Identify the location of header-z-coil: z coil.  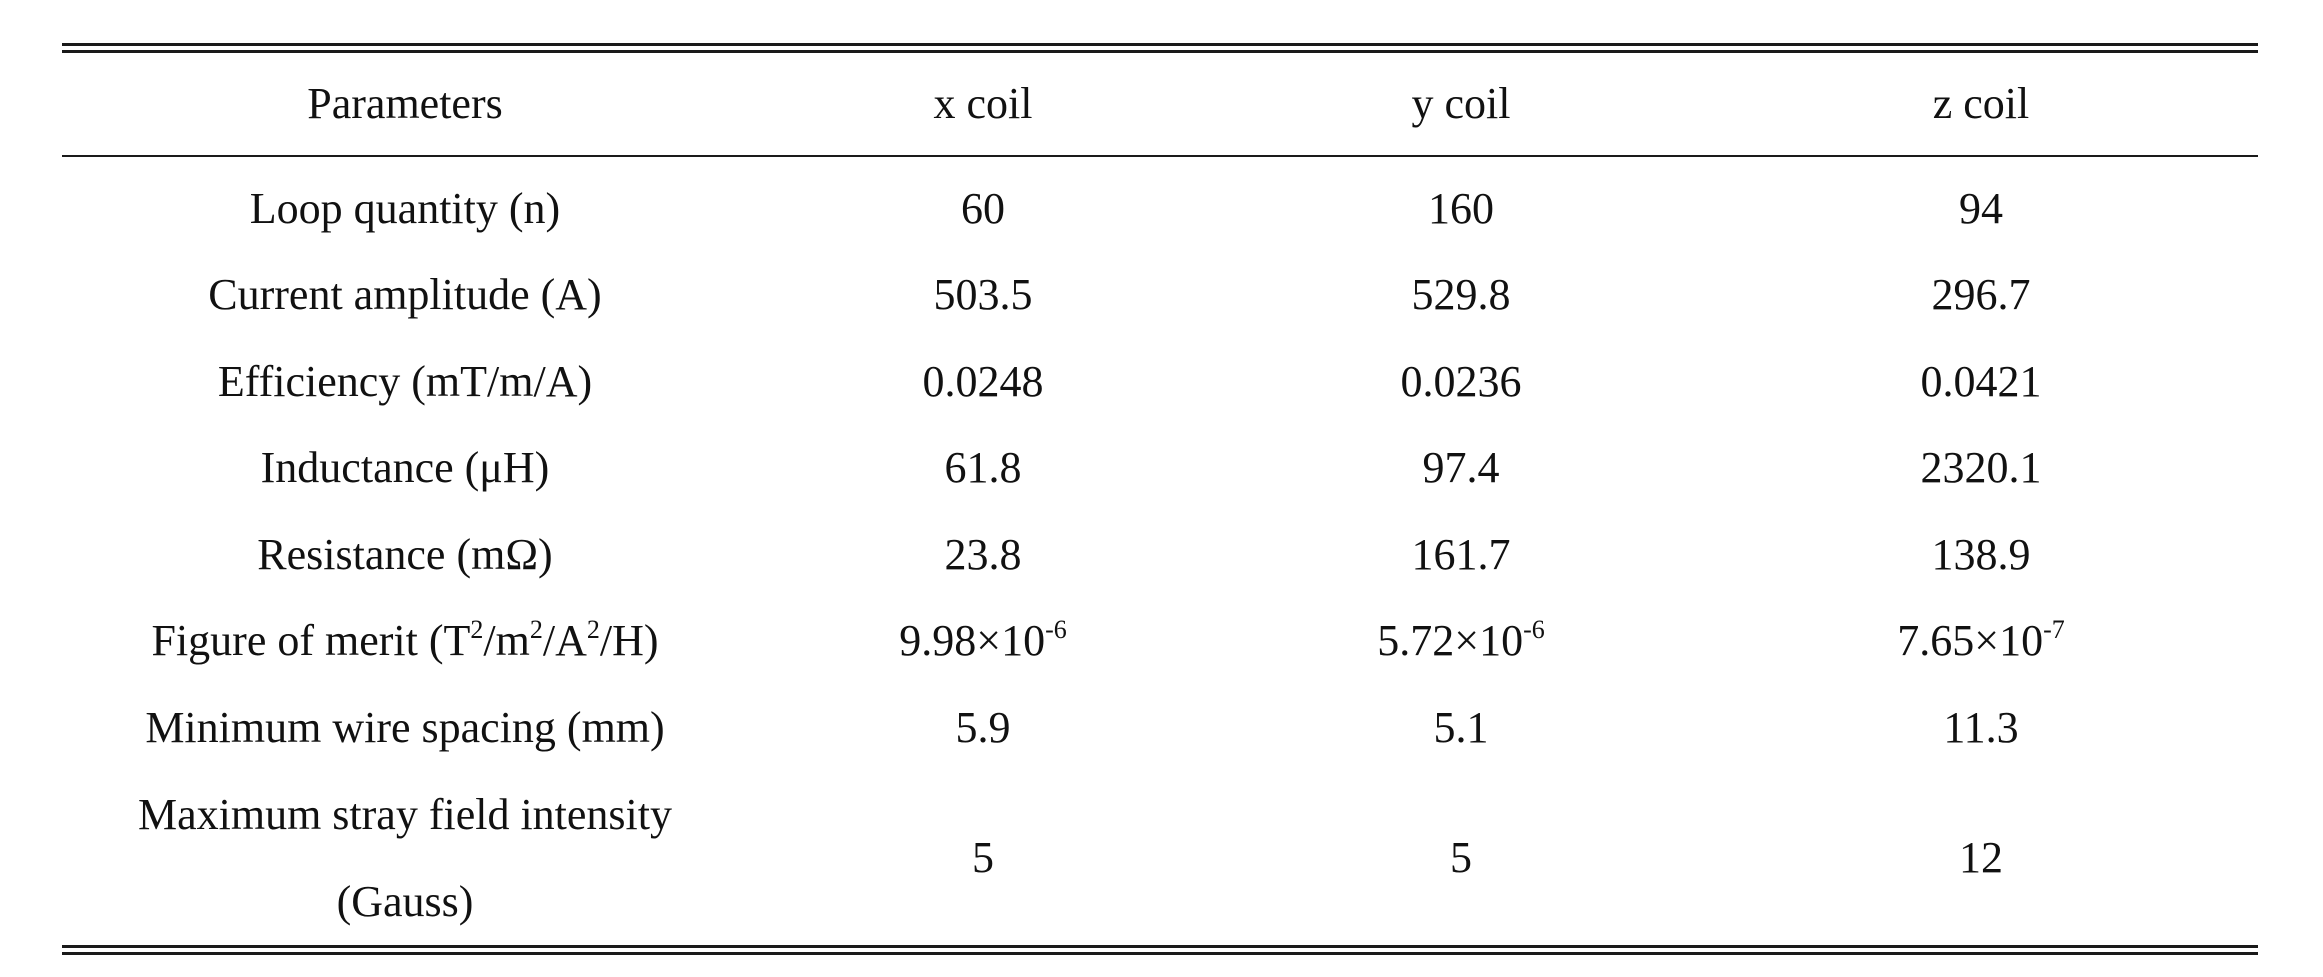
(1981, 104).